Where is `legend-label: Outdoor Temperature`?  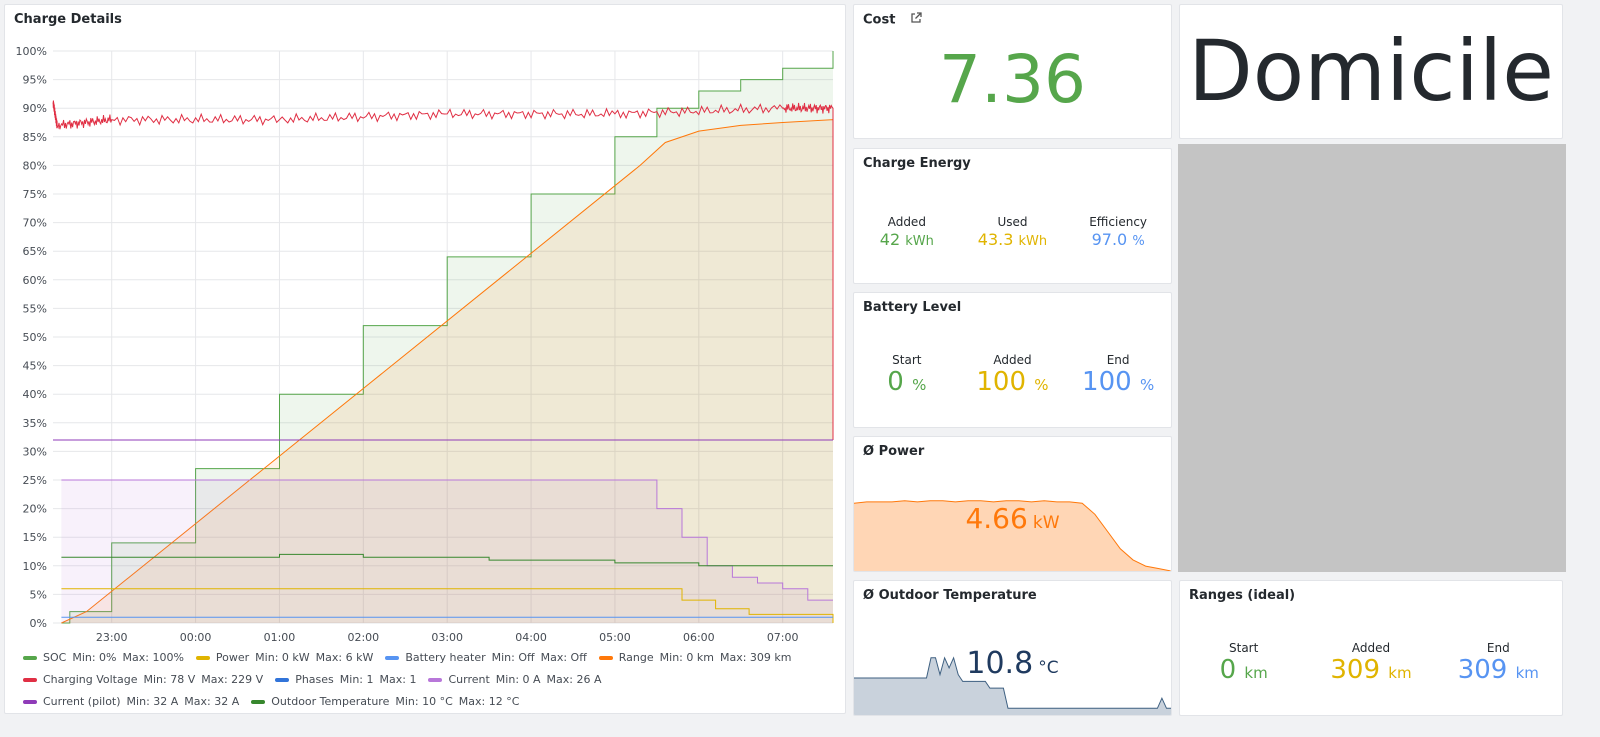
legend-label: Outdoor Temperature is located at coordinates (330, 701).